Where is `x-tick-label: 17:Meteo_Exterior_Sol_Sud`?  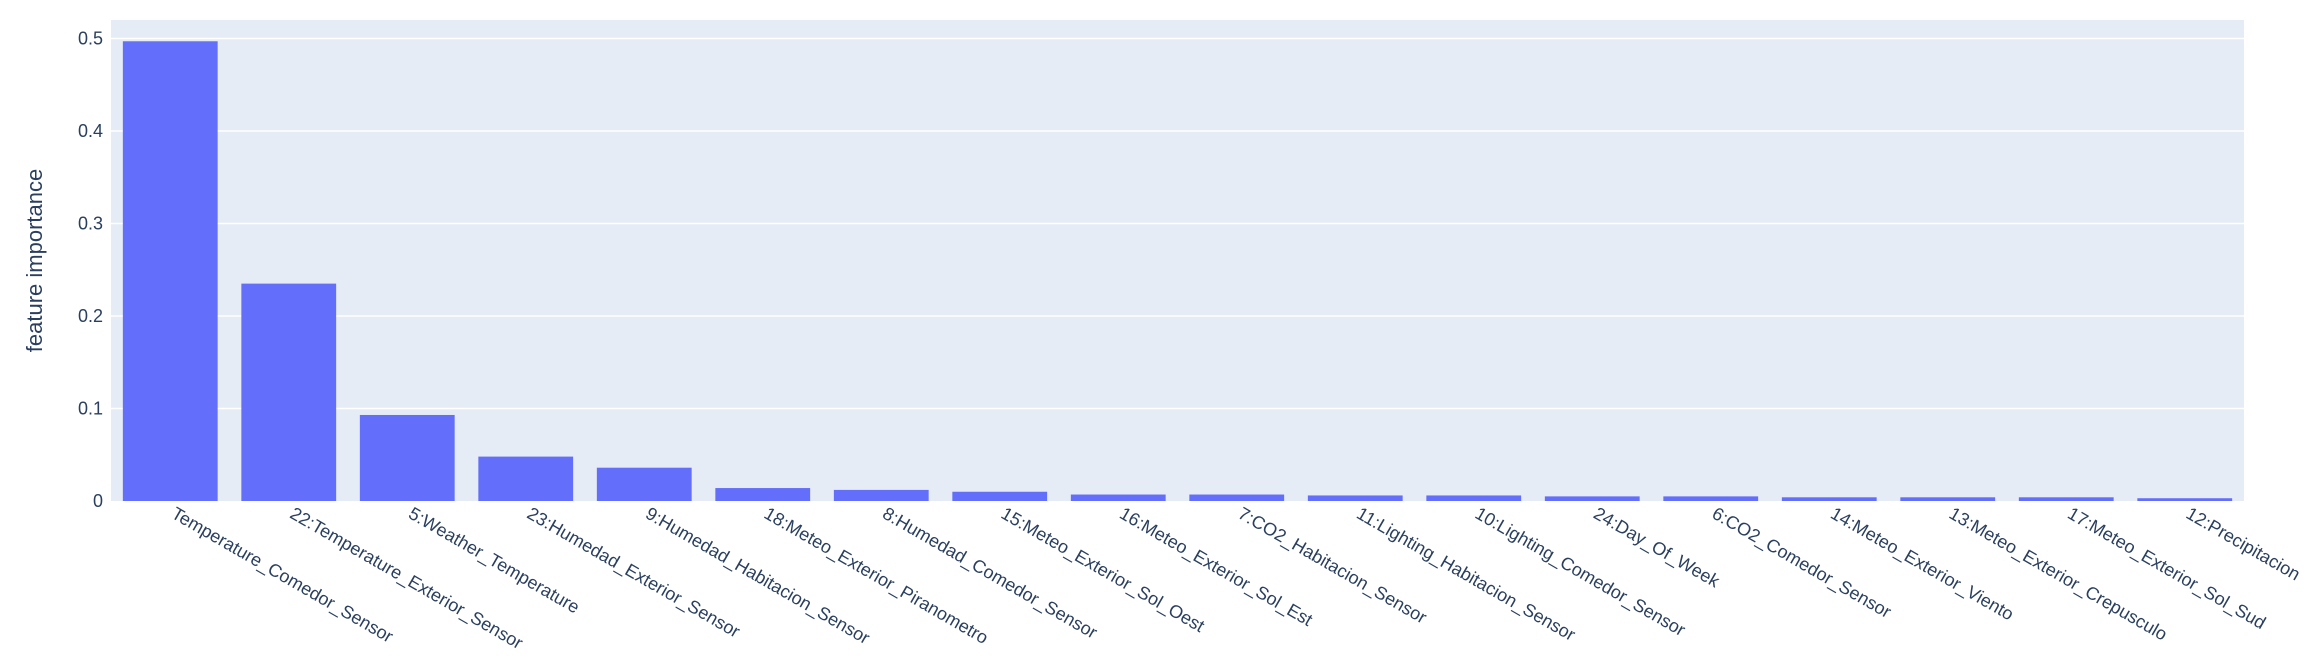 x-tick-label: 17:Meteo_Exterior_Sol_Sud is located at coordinates (2166, 568).